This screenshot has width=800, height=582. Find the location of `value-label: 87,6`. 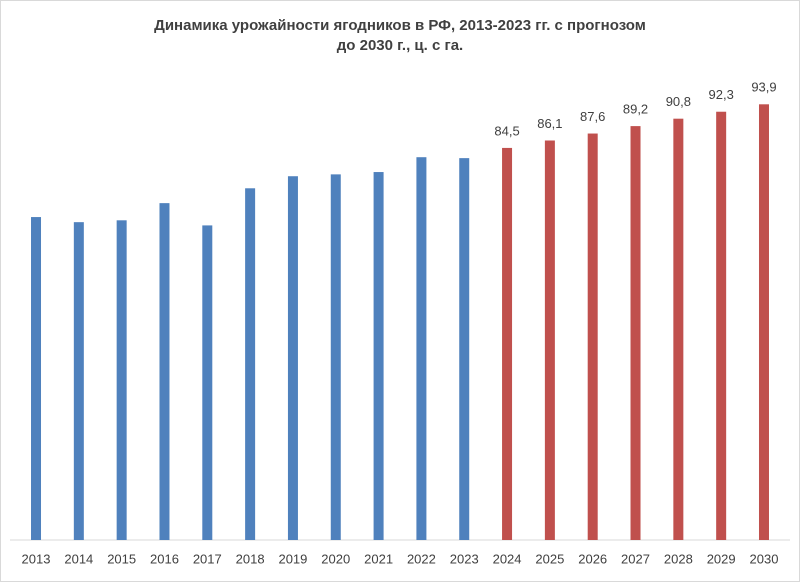

value-label: 87,6 is located at coordinates (592, 116).